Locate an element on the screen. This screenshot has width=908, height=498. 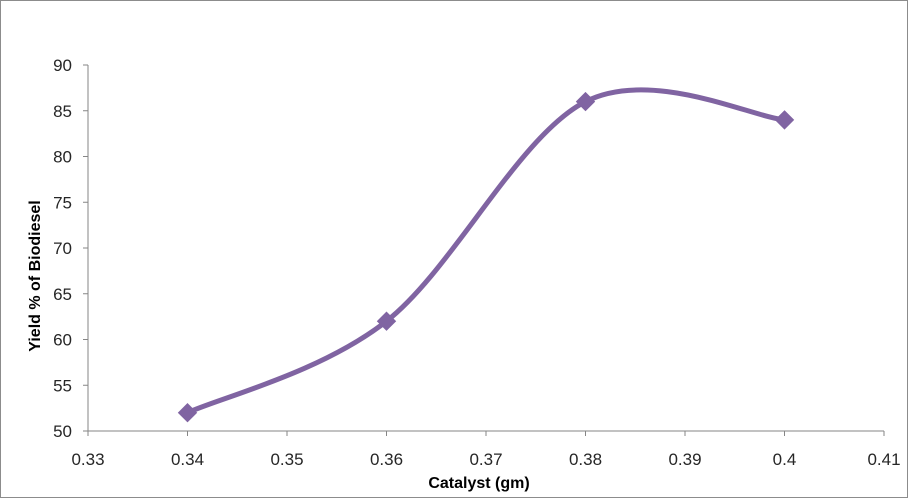
x-tick-label: 0.33 is located at coordinates (87, 459).